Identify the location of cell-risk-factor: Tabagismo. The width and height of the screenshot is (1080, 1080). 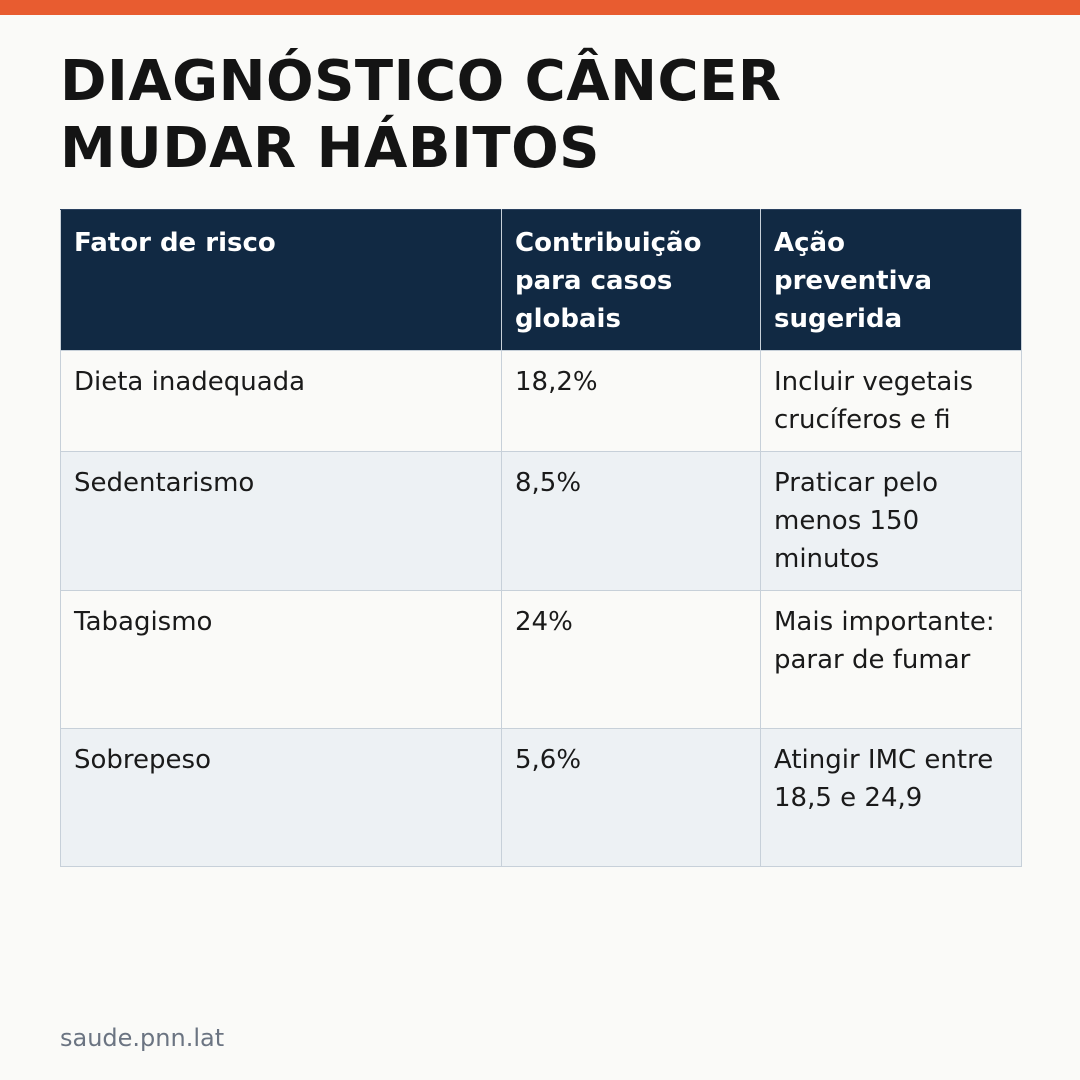
(281, 659).